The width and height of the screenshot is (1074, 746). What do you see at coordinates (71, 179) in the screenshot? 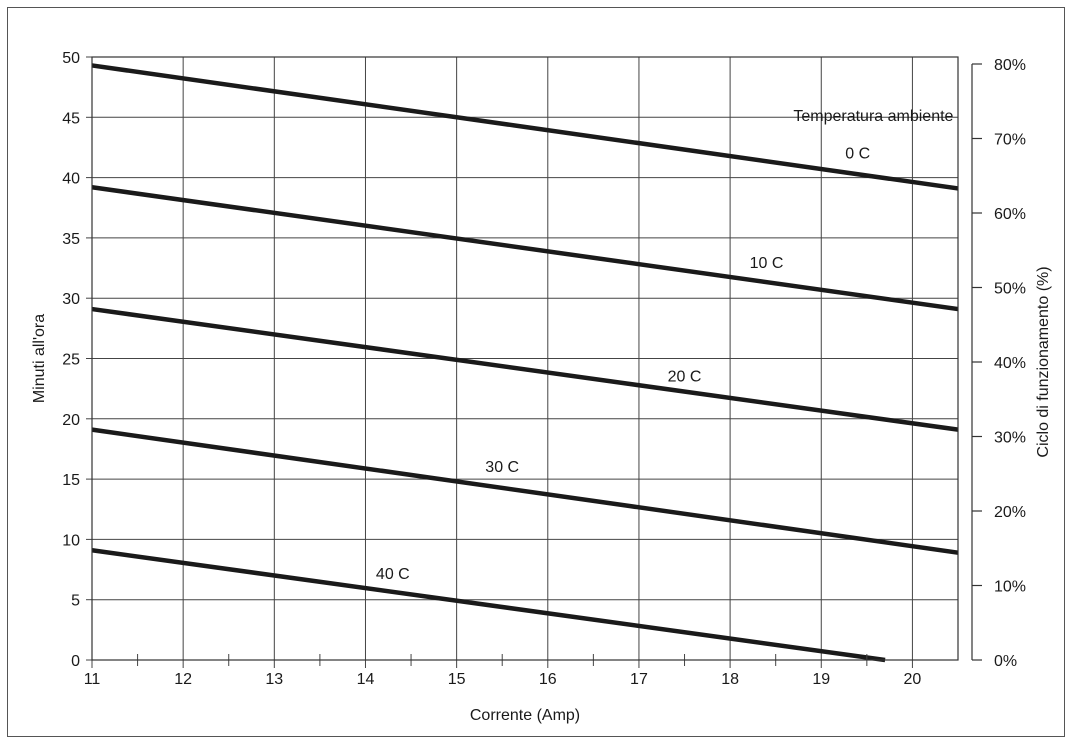
I see `y-tick-label: 40` at bounding box center [71, 179].